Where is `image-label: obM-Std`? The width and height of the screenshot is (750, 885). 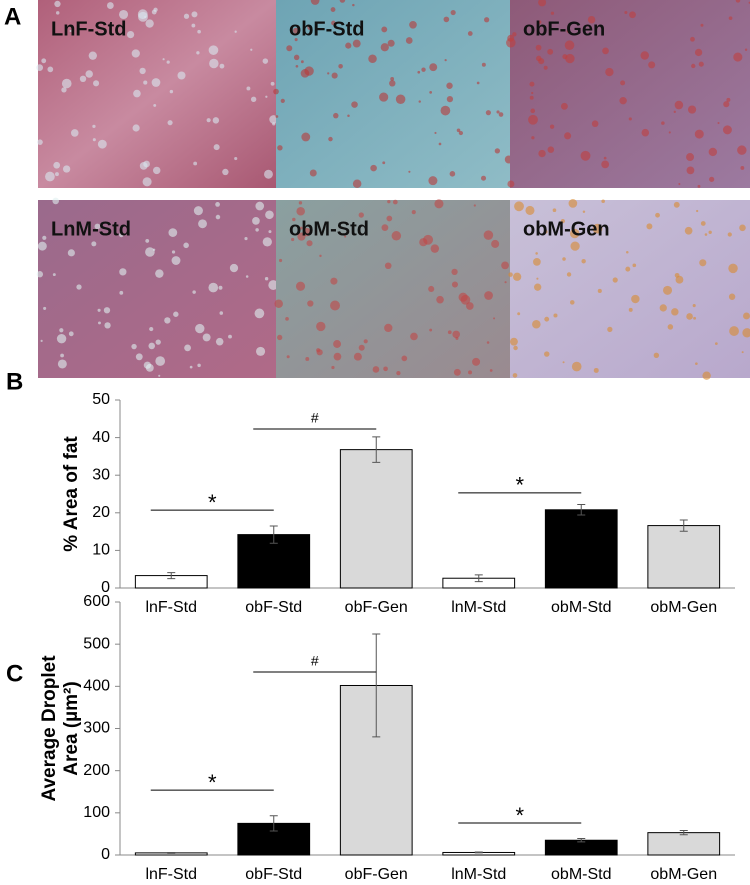 image-label: obM-Std is located at coordinates (329, 229).